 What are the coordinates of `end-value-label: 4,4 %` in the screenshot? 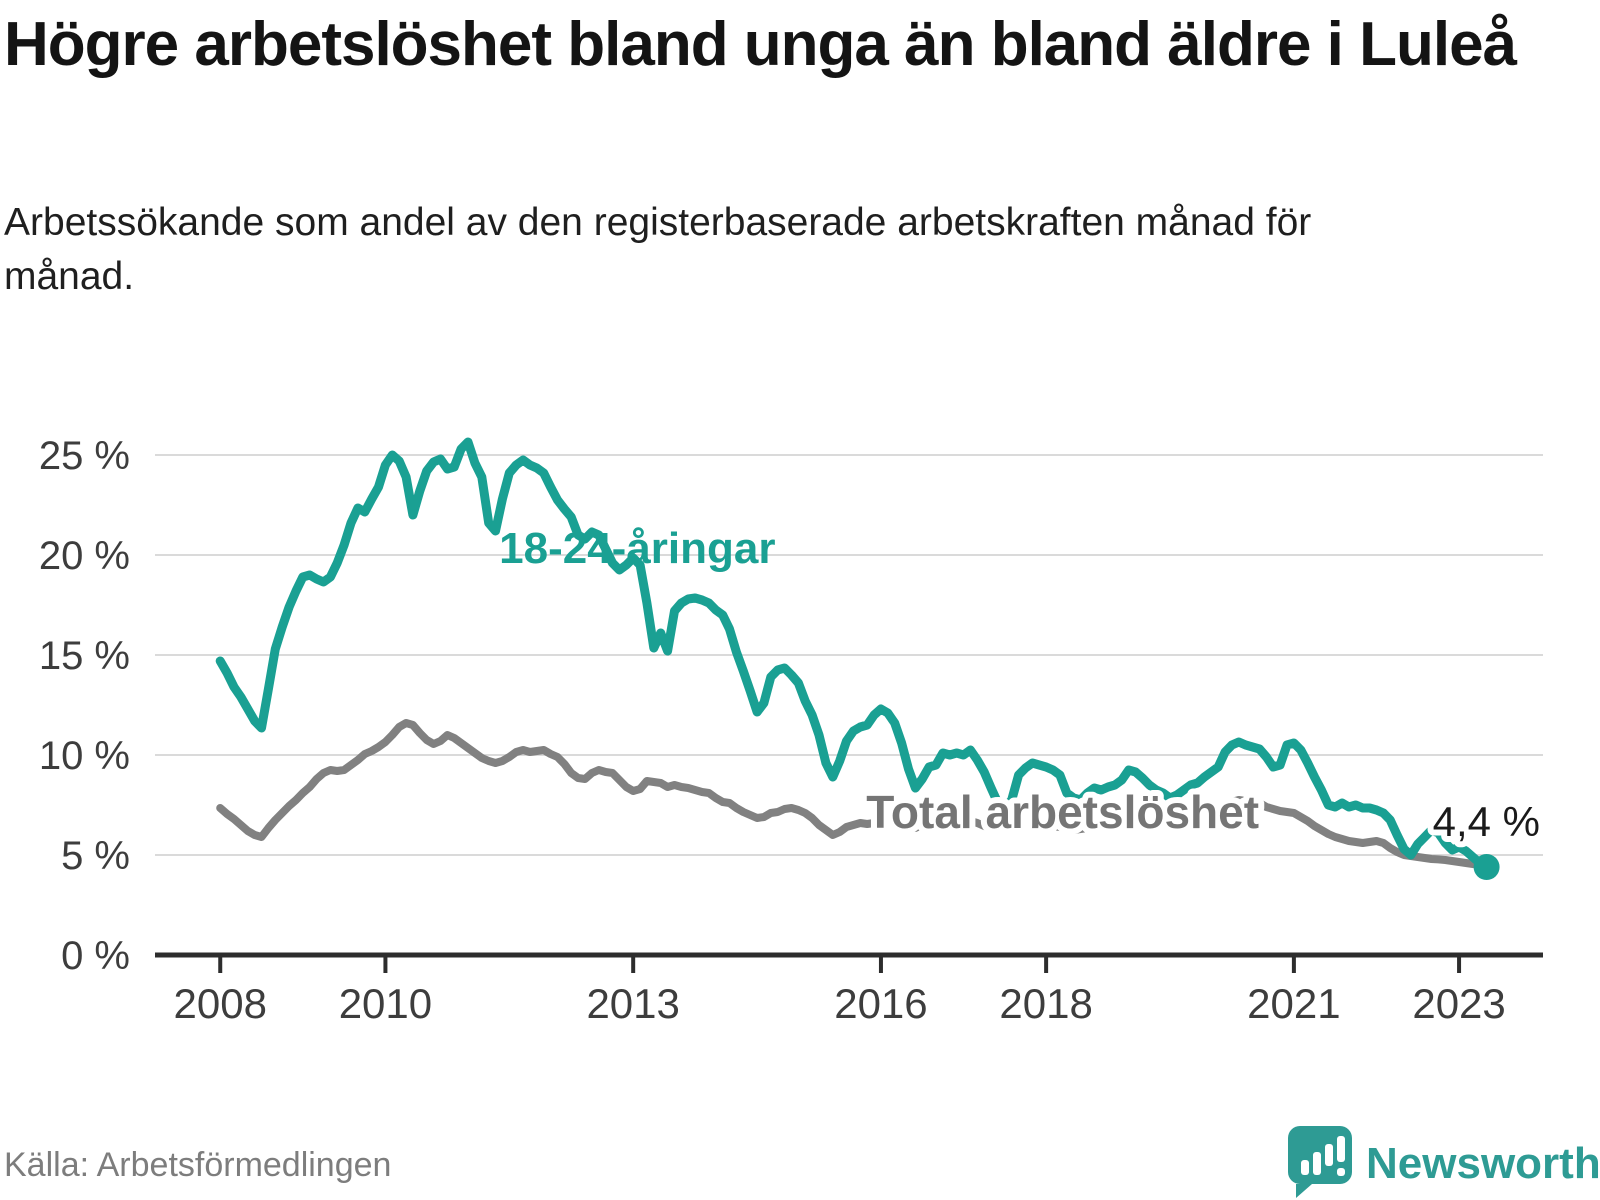 It's located at (1486, 821).